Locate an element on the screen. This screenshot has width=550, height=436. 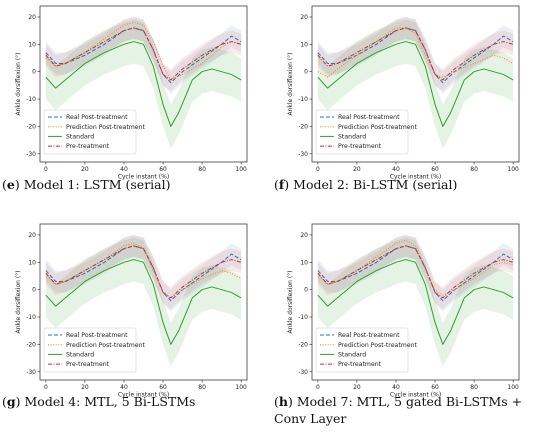
caption-letter: e is located at coordinates (10, 184).